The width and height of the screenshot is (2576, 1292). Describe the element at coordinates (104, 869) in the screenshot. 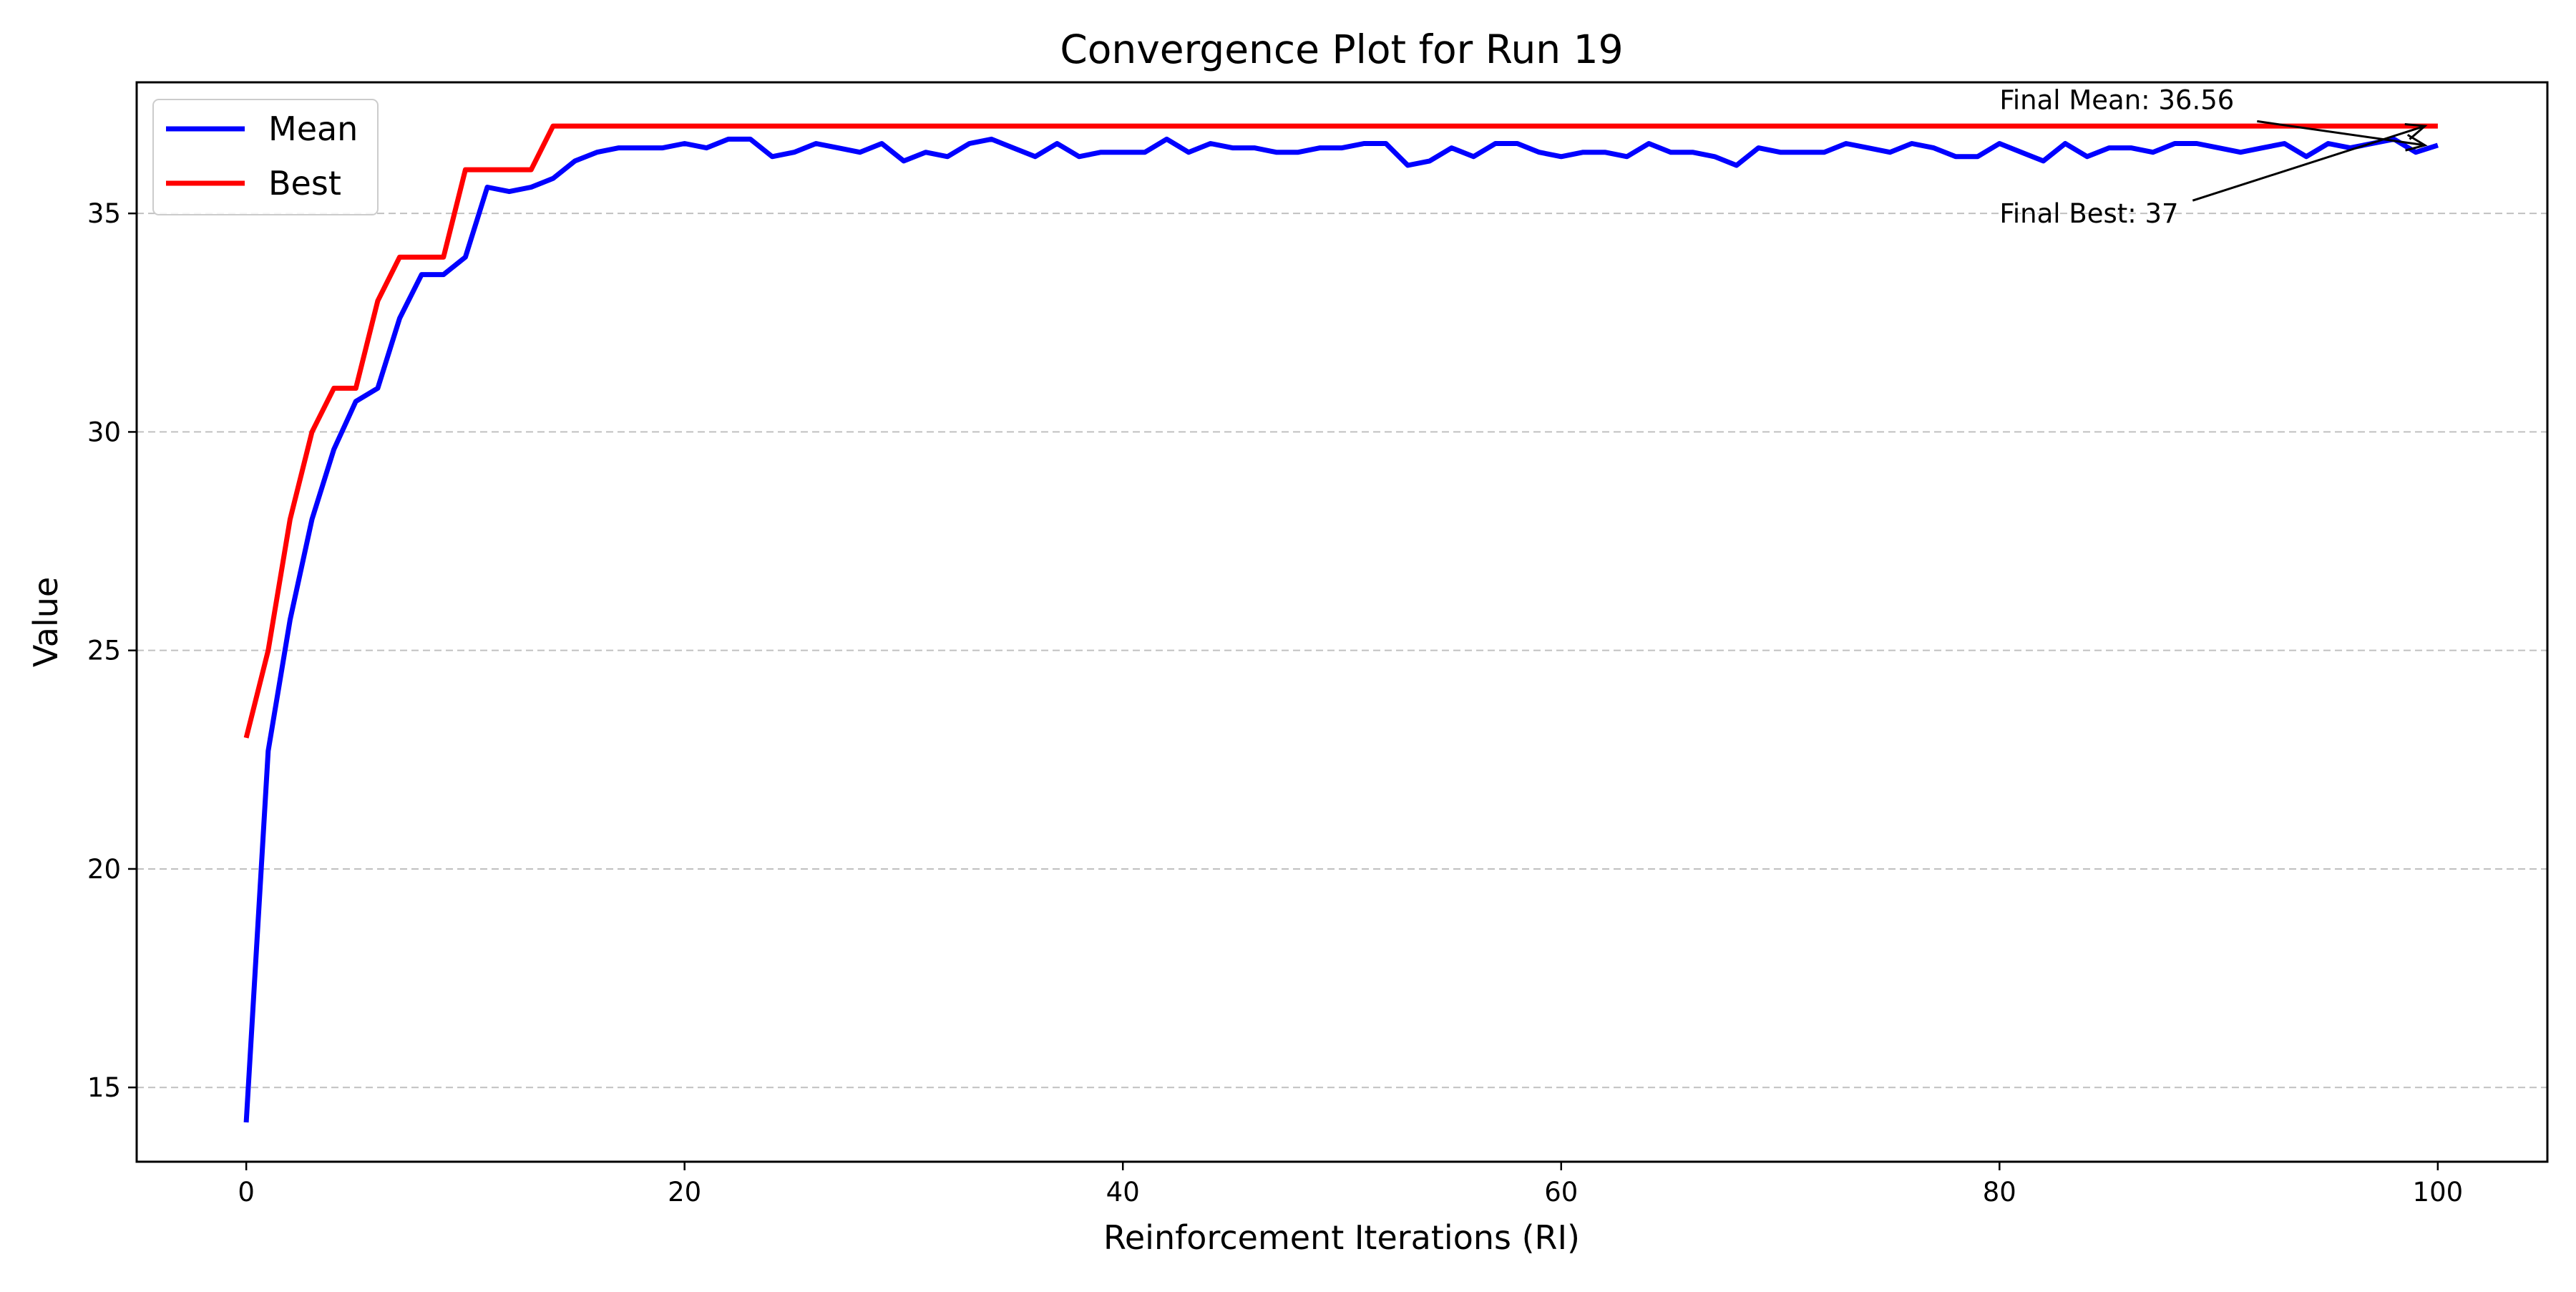

I see `y-tick-label-20: 20` at that location.